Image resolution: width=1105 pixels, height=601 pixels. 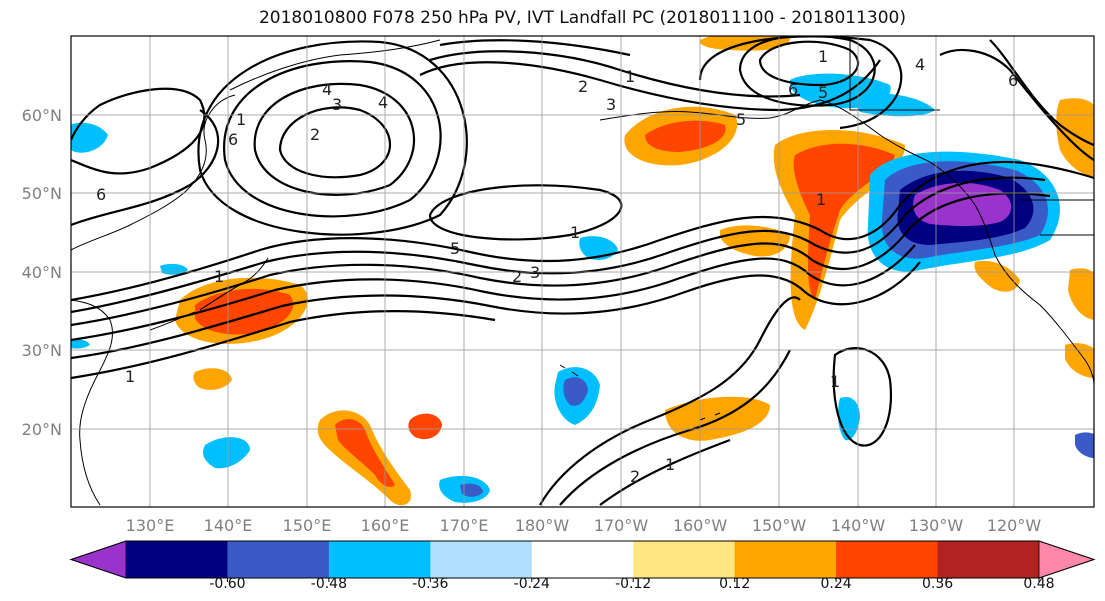 What do you see at coordinates (937, 584) in the screenshot?
I see `colorbar-tick-label: 0.36` at bounding box center [937, 584].